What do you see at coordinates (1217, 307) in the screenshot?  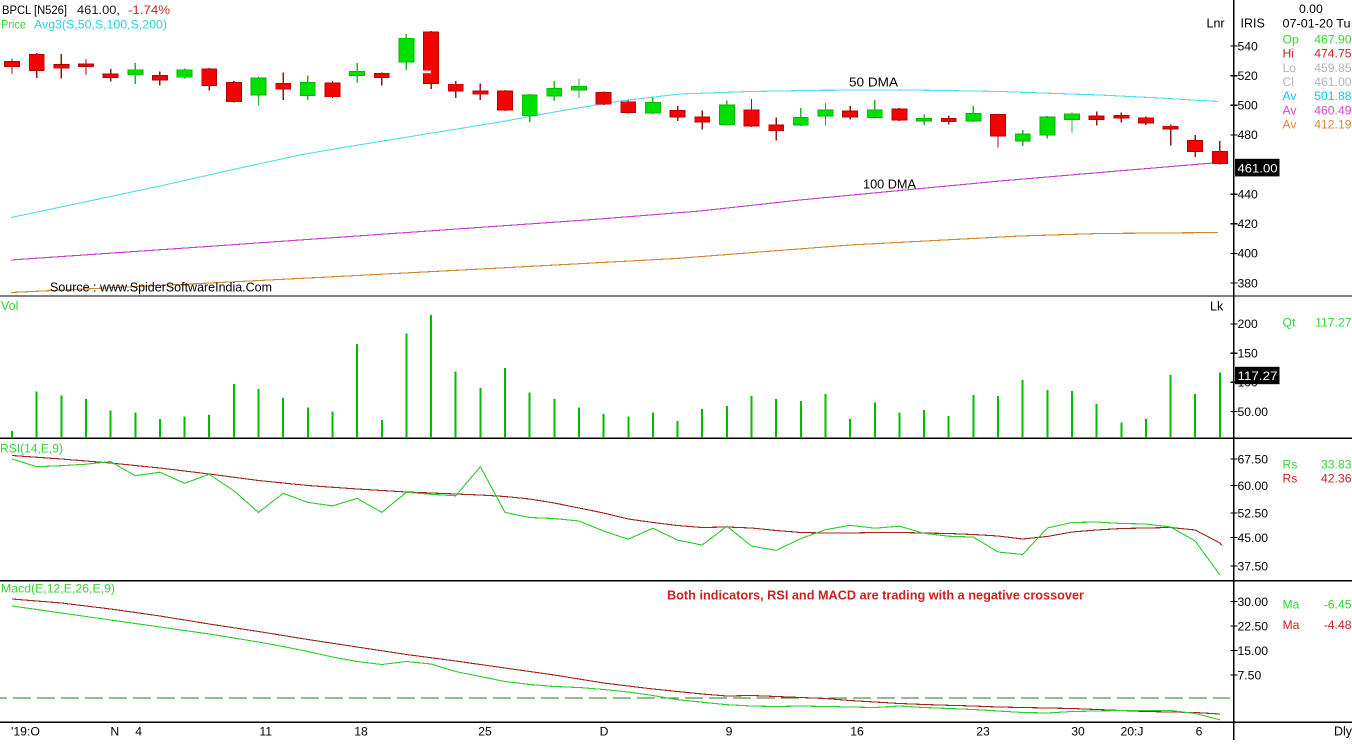 I see `svg-text: Lk` at bounding box center [1217, 307].